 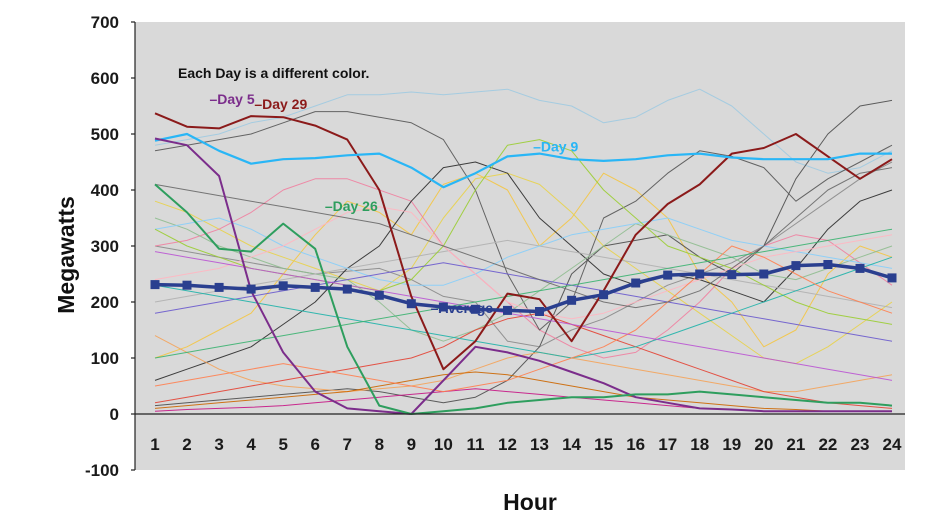 What do you see at coordinates (523, 160) in the screenshot?
I see `day-9-line` at bounding box center [523, 160].